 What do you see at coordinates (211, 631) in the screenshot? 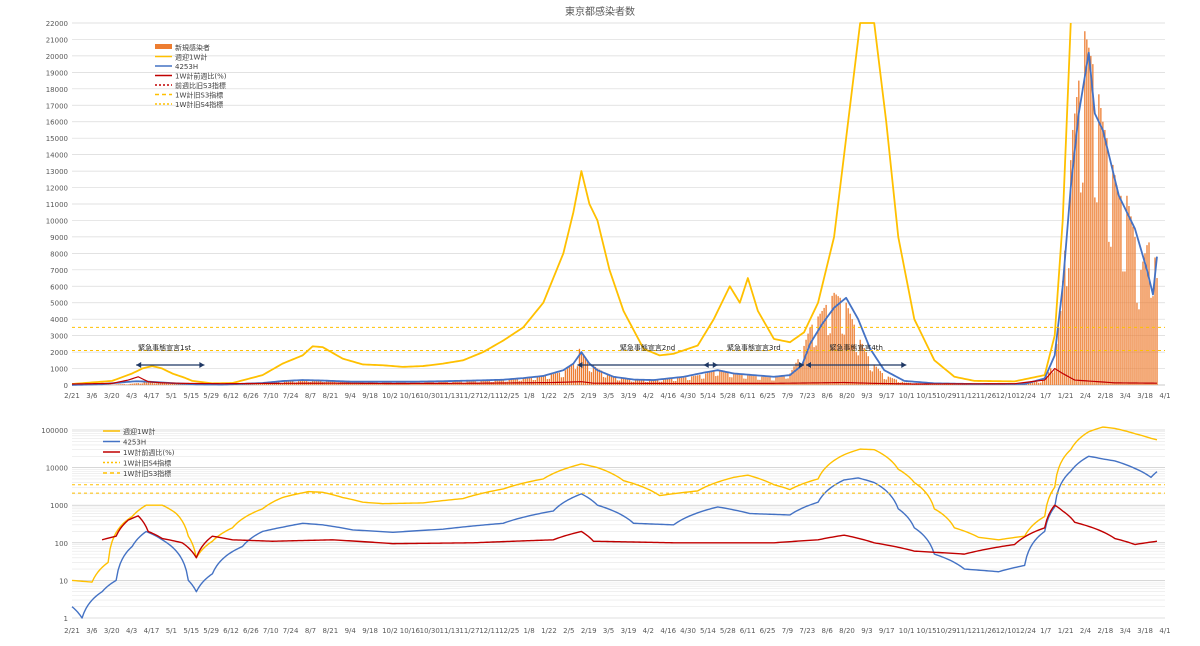
I see `x-tick-label: 5/29` at bounding box center [211, 631].